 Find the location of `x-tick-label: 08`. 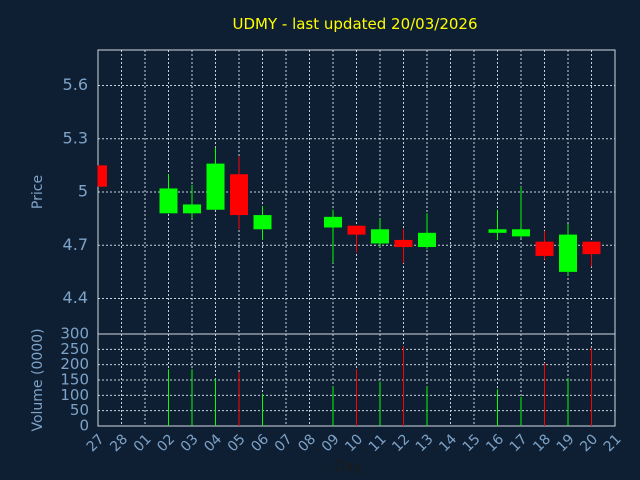

x-tick-label: 08 is located at coordinates (307, 443).